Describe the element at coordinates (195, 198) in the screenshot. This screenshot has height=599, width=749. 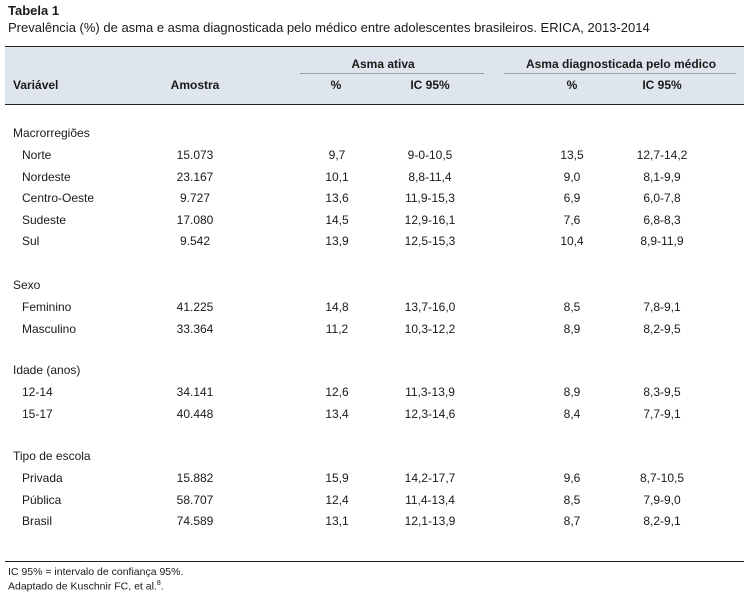
I see `cell-amostra: 9.727` at that location.